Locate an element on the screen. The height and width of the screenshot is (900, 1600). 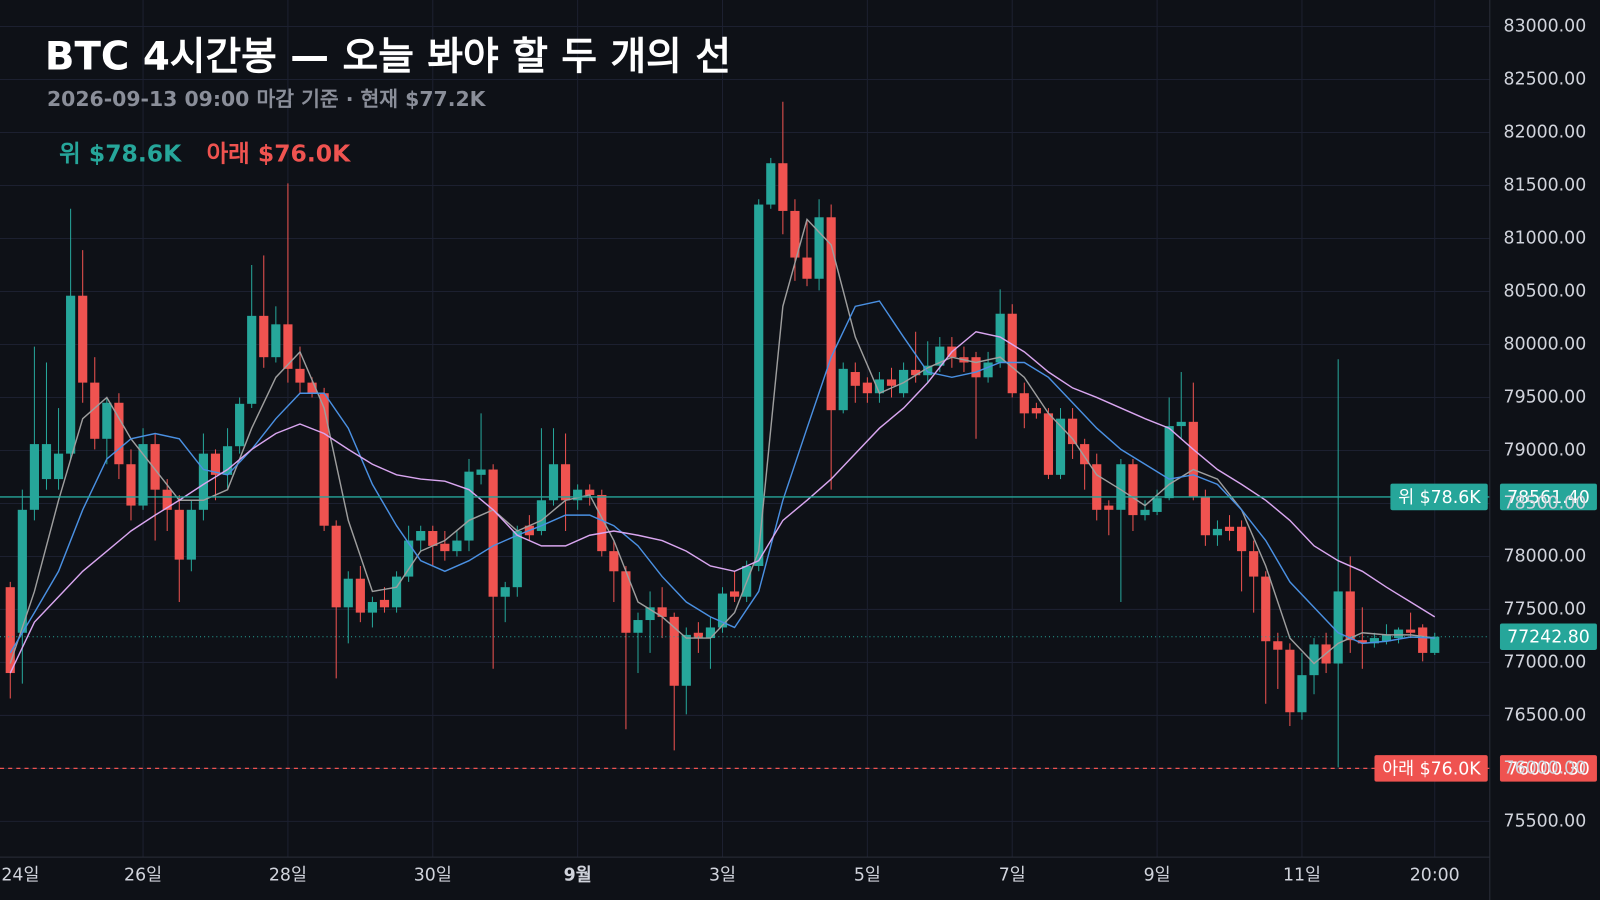
y-tick-label: 77000.00 is located at coordinates (1545, 662).